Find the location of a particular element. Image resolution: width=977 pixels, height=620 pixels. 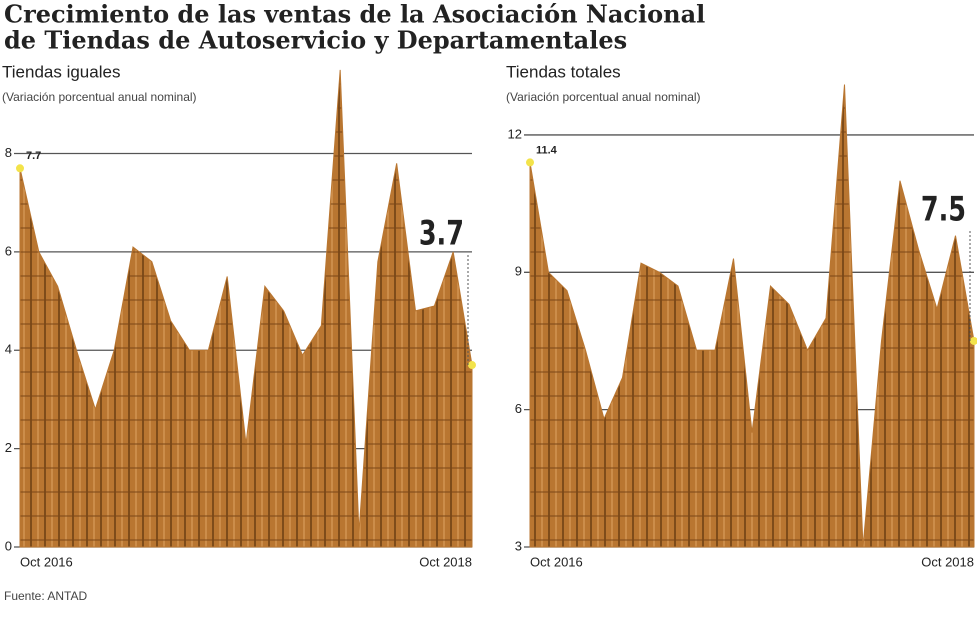

value-label: 7.5 is located at coordinates (943, 210).